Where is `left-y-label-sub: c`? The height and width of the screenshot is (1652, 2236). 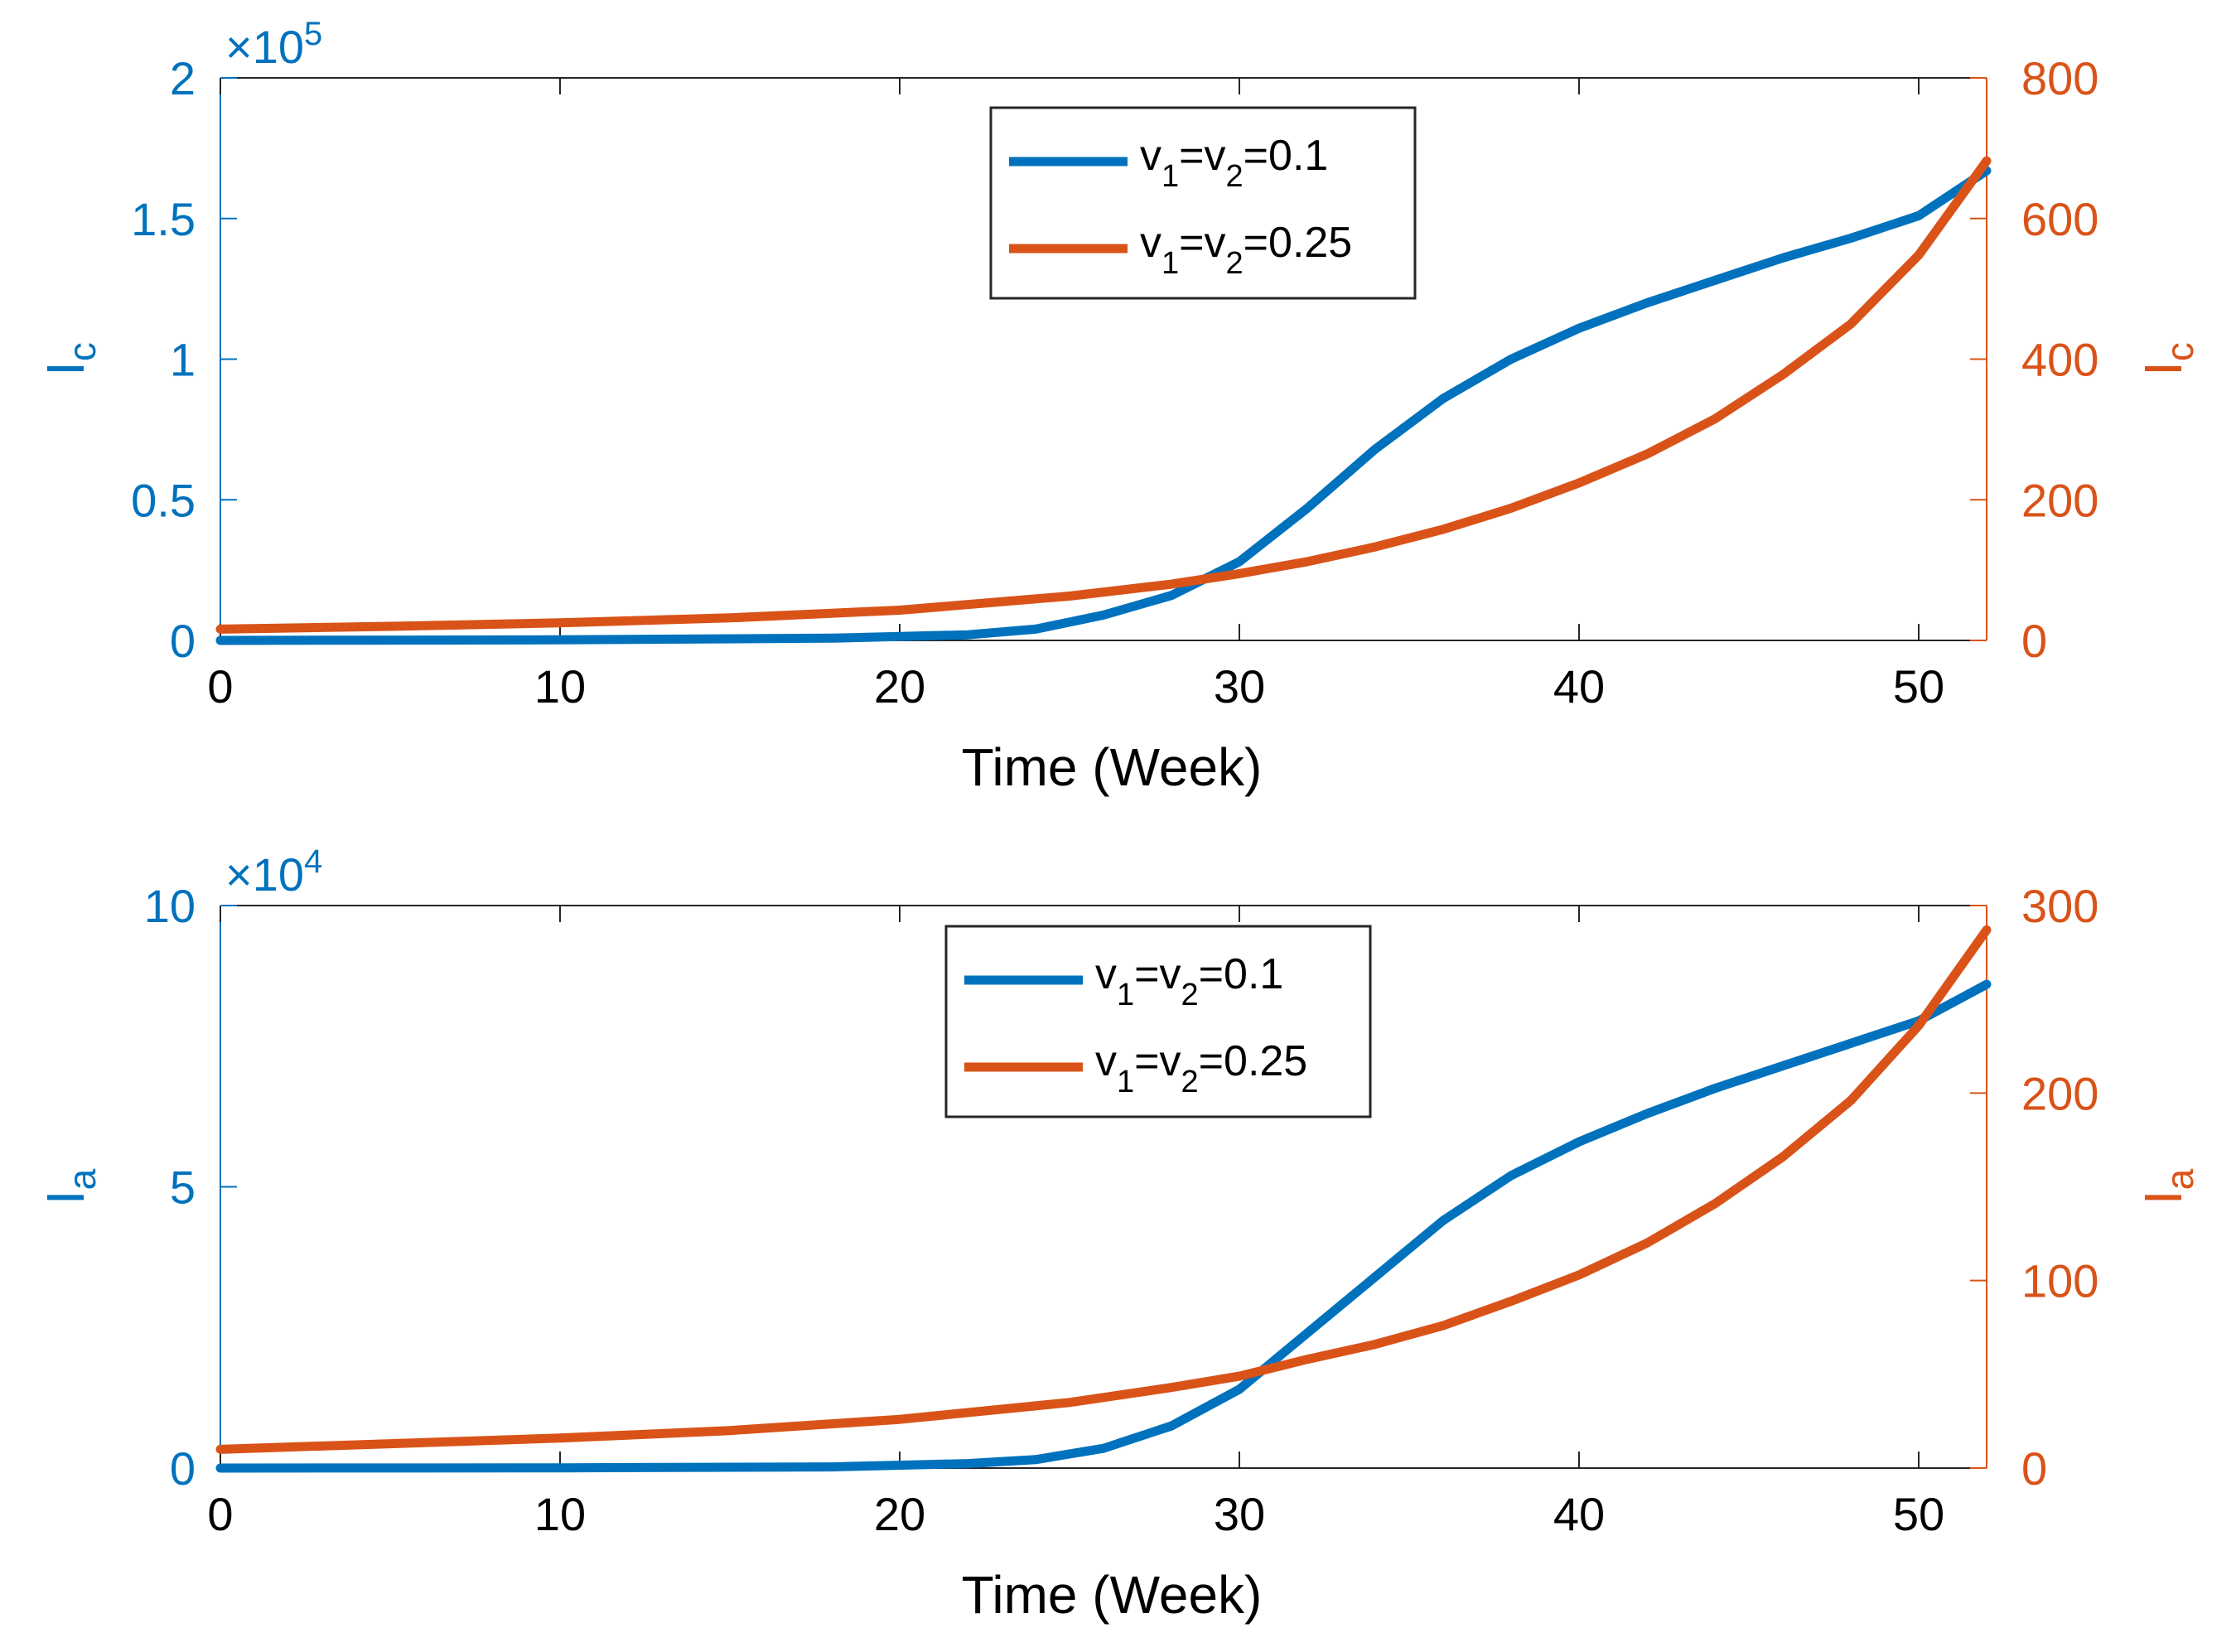
left-y-label-sub: c is located at coordinates (82, 352).